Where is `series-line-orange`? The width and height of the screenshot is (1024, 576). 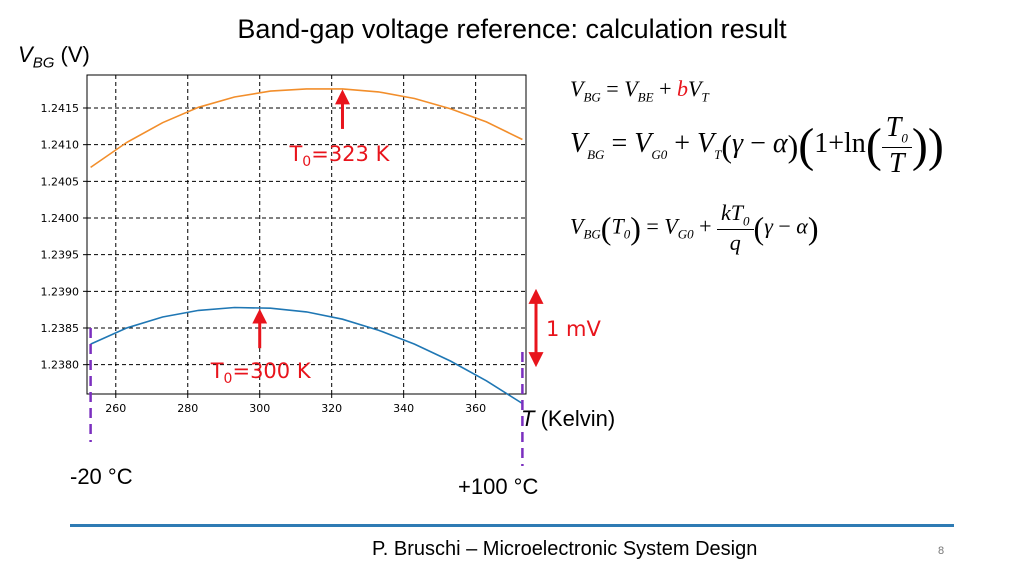 series-line-orange is located at coordinates (306, 128).